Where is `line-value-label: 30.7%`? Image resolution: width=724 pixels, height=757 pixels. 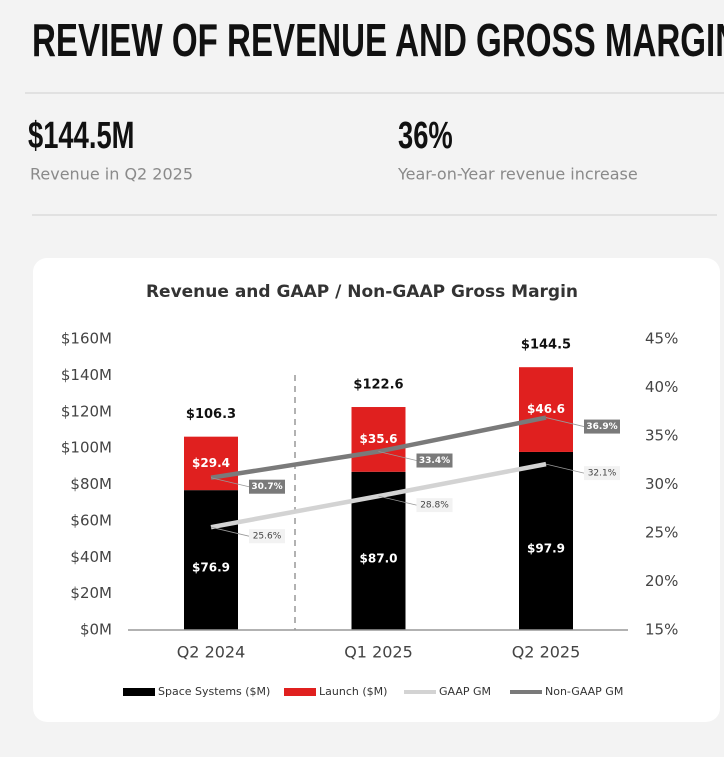 line-value-label: 30.7% is located at coordinates (266, 487).